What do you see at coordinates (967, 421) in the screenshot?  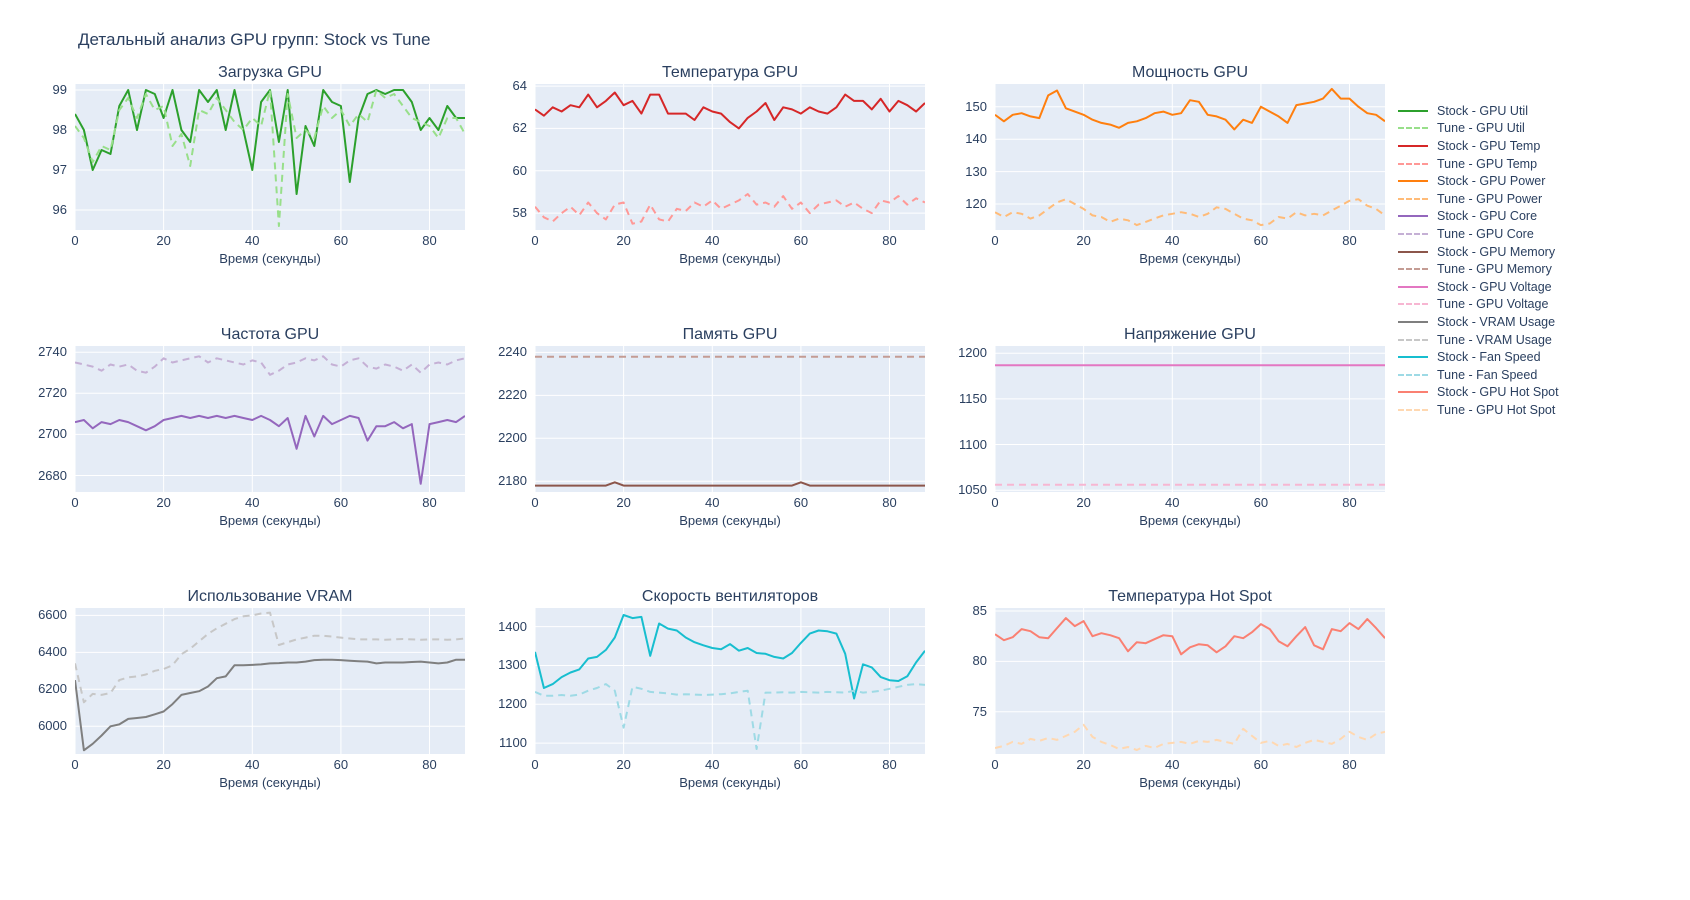 I see `y-axis-ticks: 1050 1100 1150 1200` at bounding box center [967, 421].